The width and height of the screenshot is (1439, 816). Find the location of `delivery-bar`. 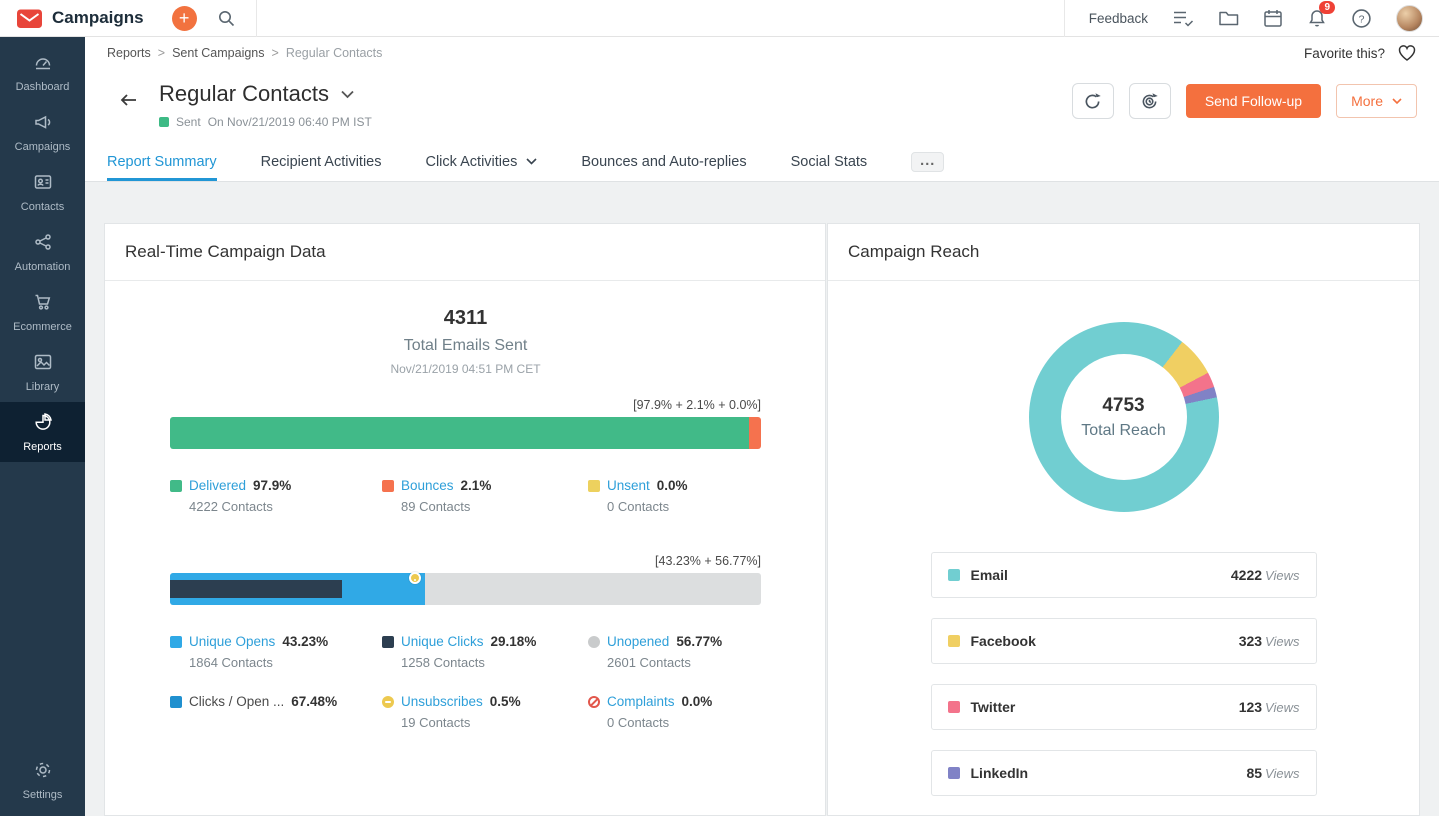

delivery-bar is located at coordinates (465, 433).